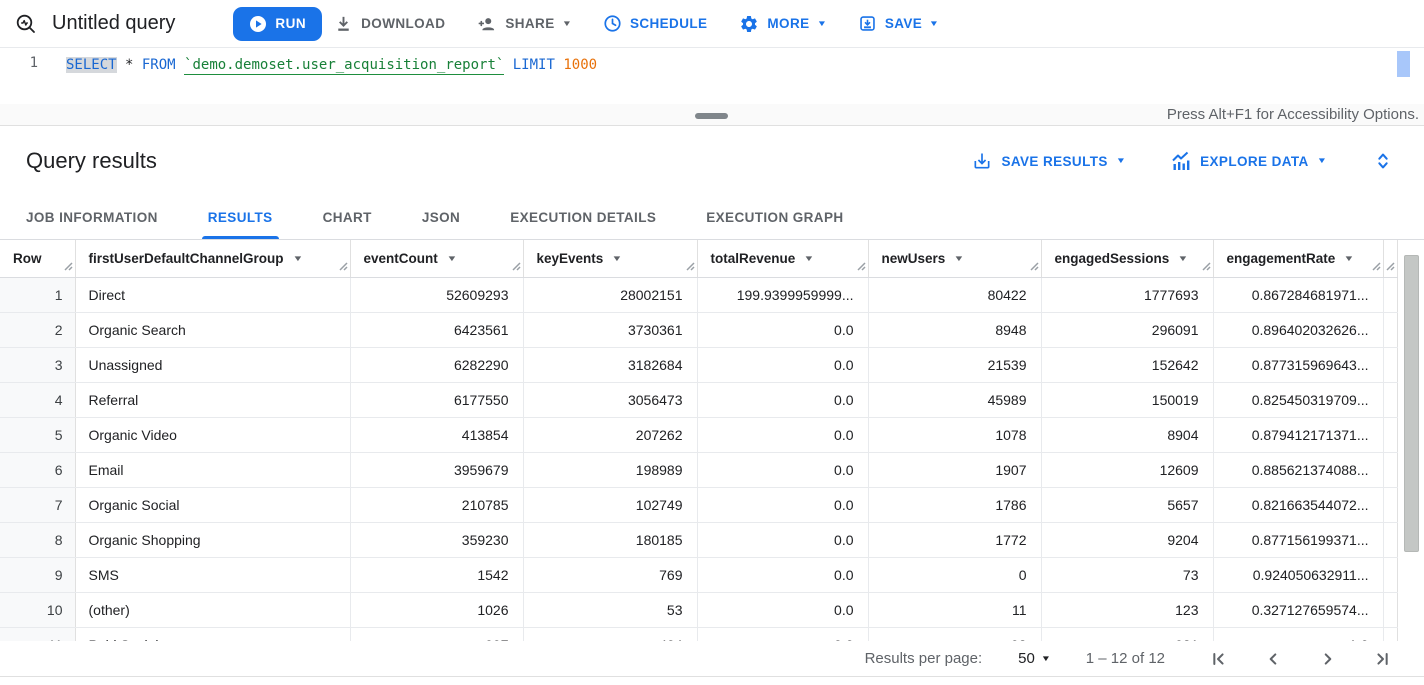  What do you see at coordinates (1218, 659) in the screenshot?
I see `first-page-button` at bounding box center [1218, 659].